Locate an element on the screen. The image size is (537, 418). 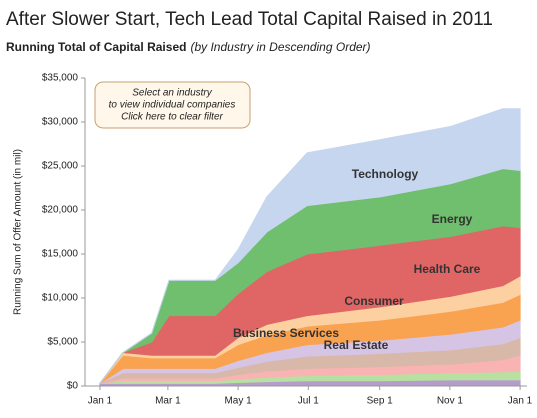
y-tick-label: $0 is located at coordinates (73, 386).